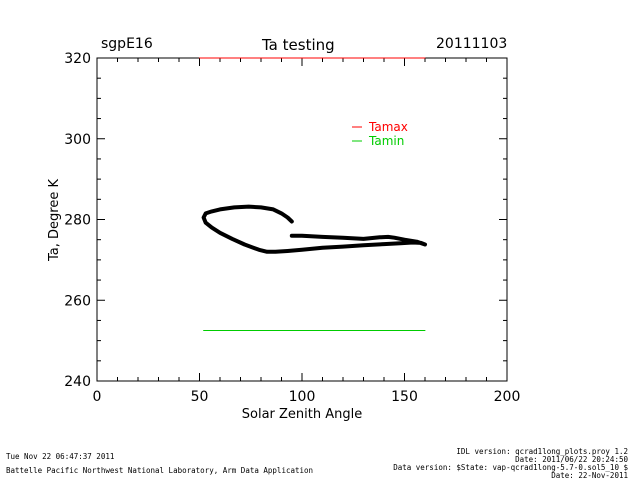  I want to click on y-tick-label: 300, so click(77, 140).